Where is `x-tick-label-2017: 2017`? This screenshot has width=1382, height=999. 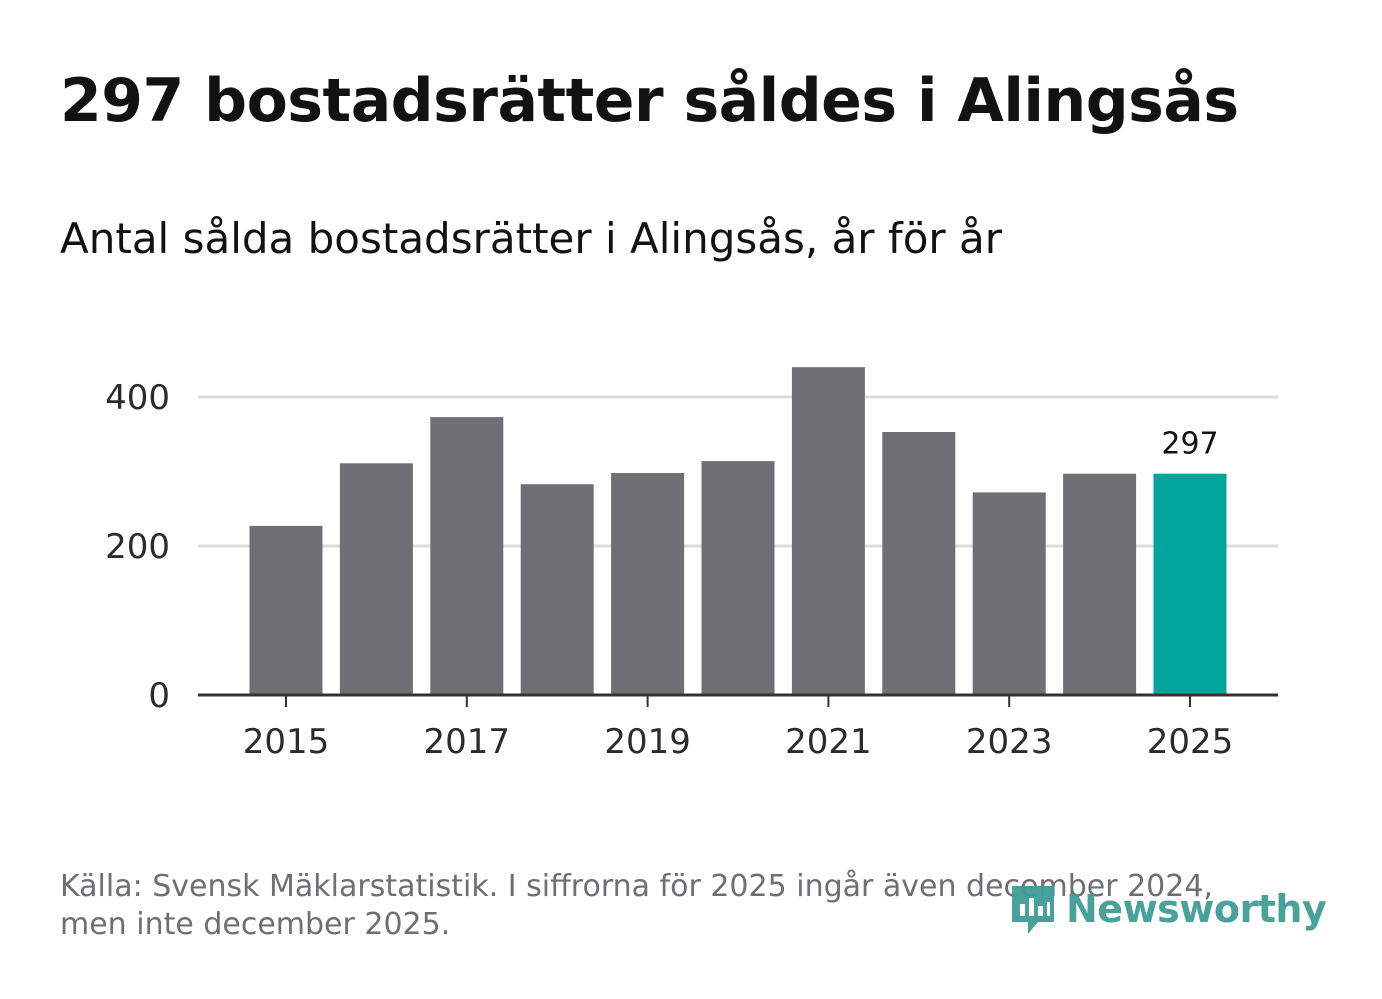 x-tick-label-2017: 2017 is located at coordinates (467, 742).